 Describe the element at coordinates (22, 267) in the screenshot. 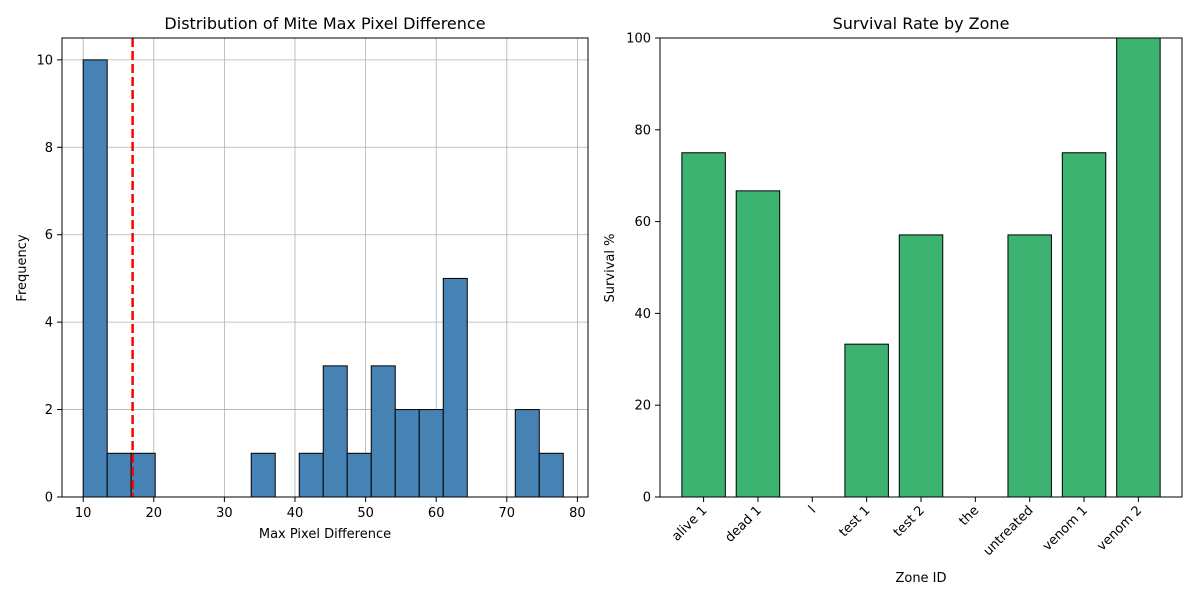

I see `histogram-ylabel: Frequency` at that location.